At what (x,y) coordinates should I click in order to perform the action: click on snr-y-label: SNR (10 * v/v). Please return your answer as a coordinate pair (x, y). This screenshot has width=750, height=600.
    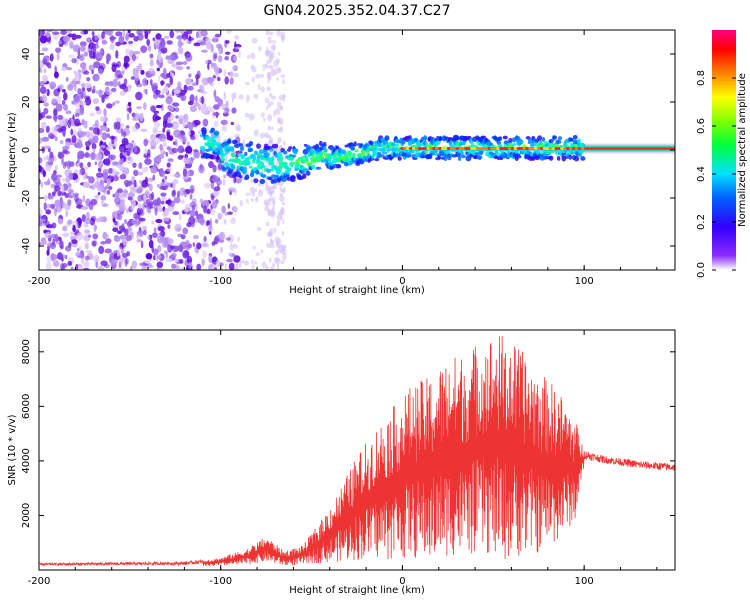
    Looking at the image, I should click on (12, 449).